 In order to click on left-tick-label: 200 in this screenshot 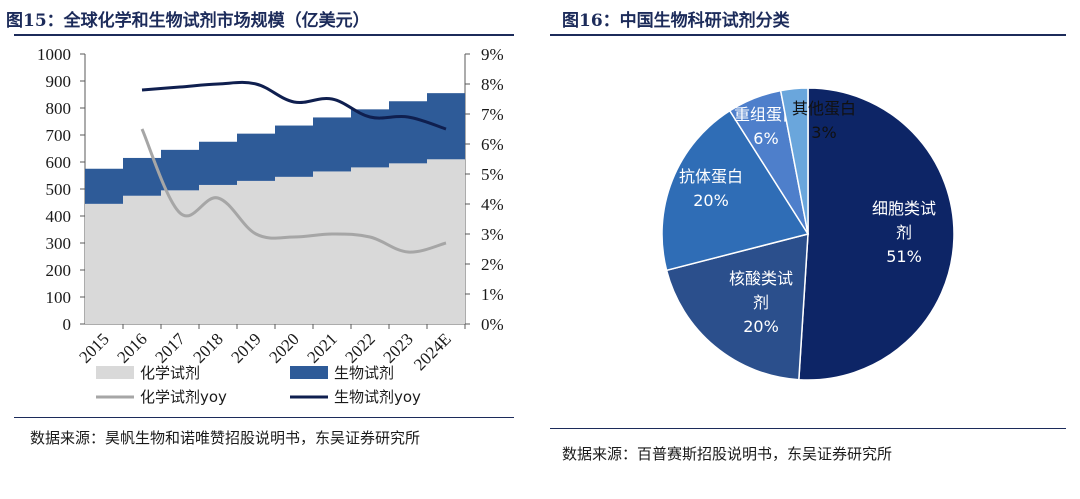, I will do `click(59, 270)`.